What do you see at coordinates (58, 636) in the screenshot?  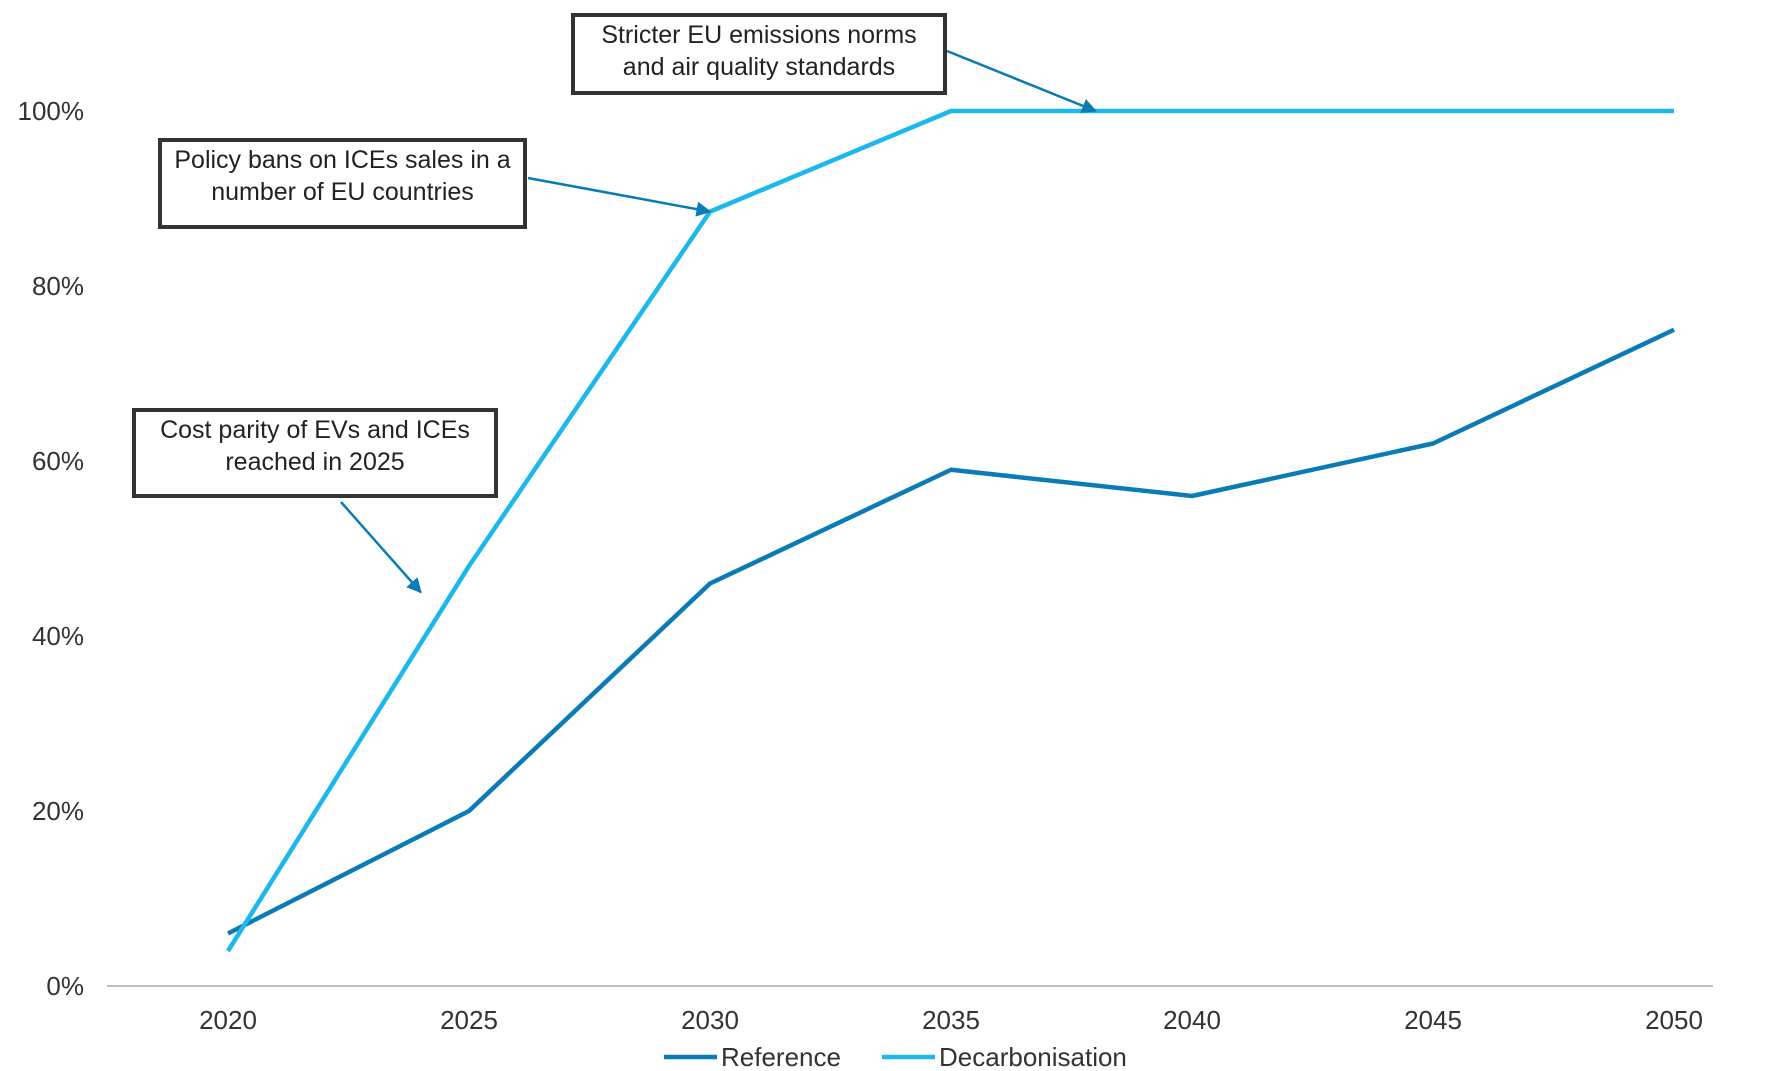 I see `y-tick-label: 40%` at bounding box center [58, 636].